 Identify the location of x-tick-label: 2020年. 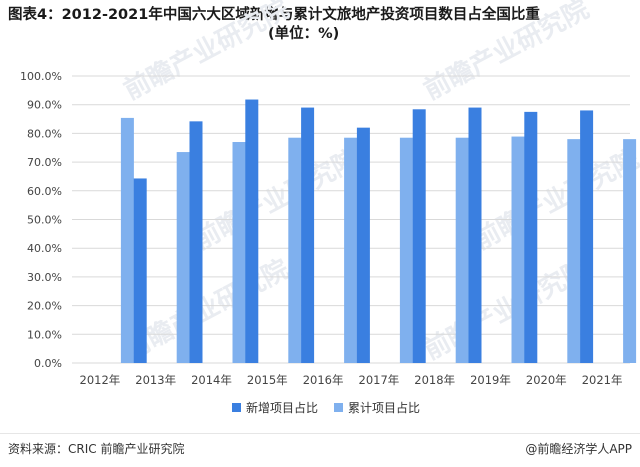
(546, 380).